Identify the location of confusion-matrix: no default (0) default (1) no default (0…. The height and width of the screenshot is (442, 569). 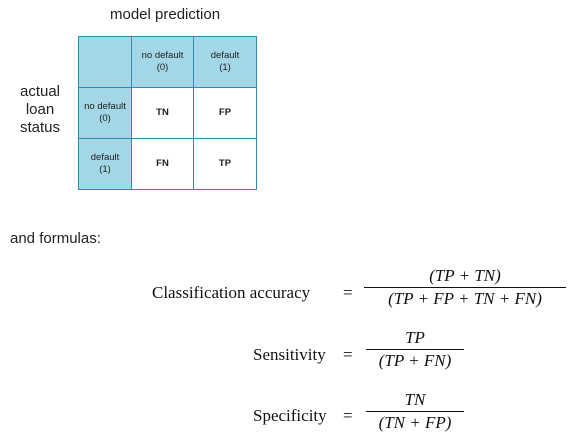
(167, 113).